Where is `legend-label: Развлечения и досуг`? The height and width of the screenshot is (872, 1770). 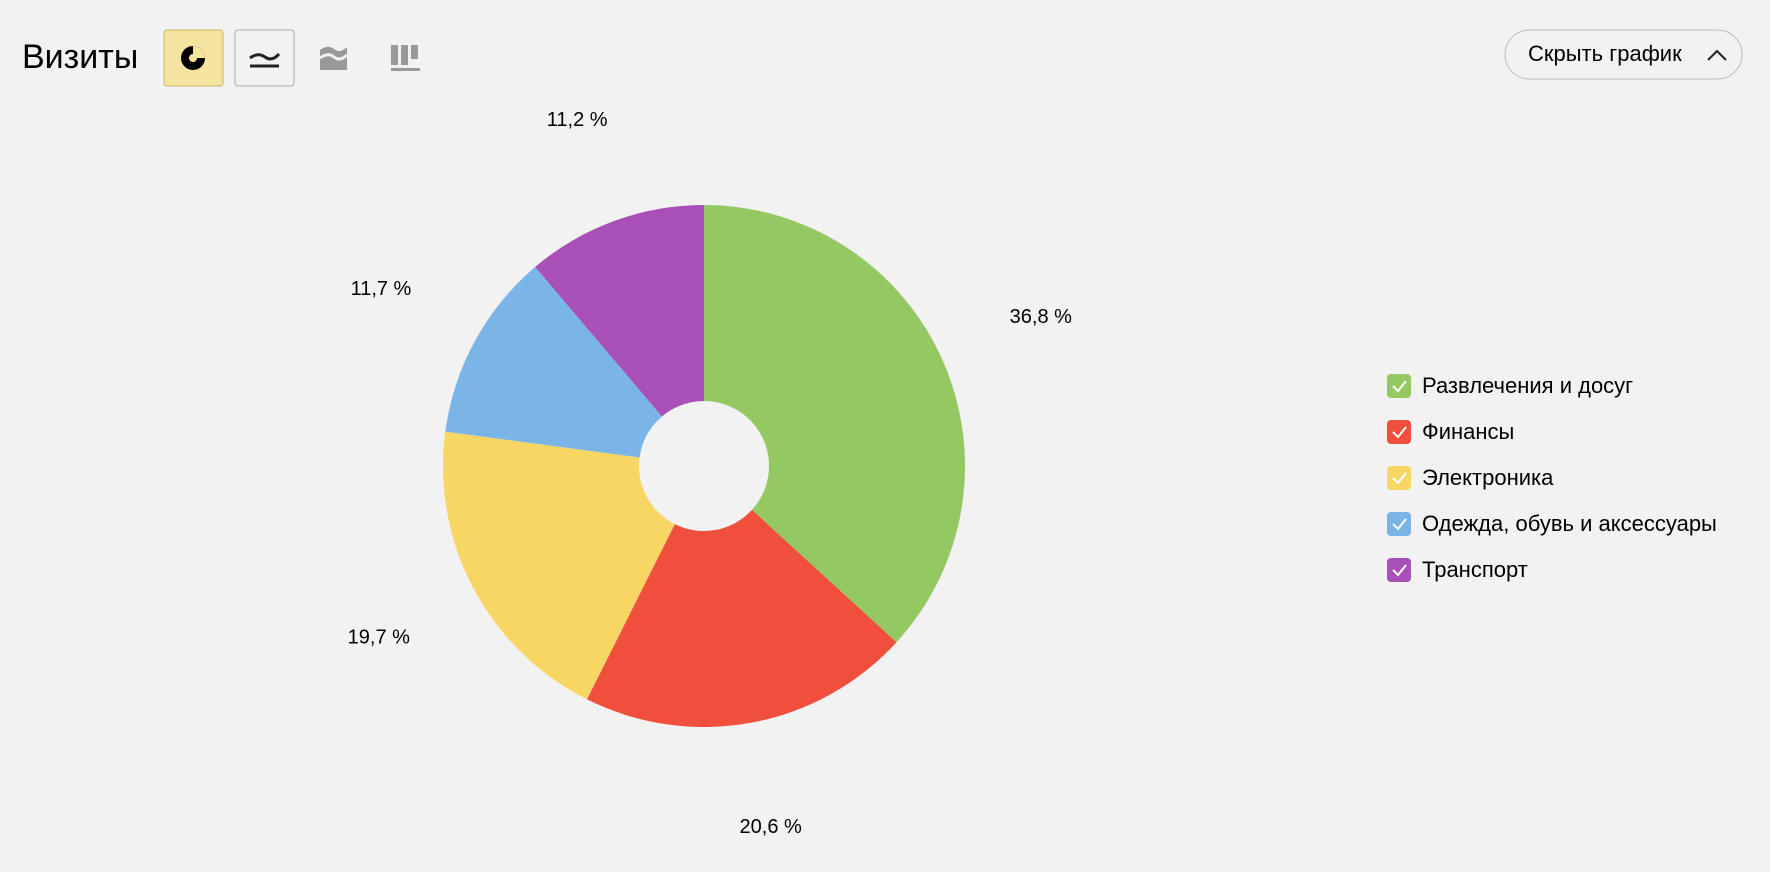
legend-label: Развлечения и досуг is located at coordinates (1527, 385).